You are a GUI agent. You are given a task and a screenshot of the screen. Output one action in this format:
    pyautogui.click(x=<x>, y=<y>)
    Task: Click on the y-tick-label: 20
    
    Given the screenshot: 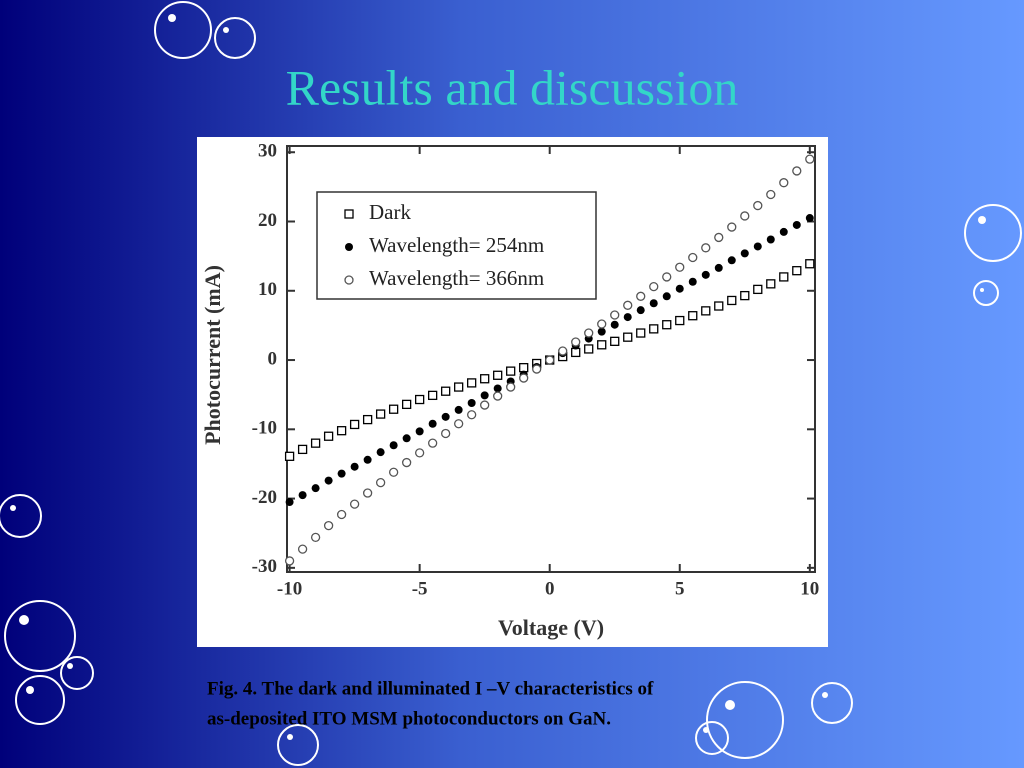 What is the action you would take?
    pyautogui.click(x=267, y=220)
    